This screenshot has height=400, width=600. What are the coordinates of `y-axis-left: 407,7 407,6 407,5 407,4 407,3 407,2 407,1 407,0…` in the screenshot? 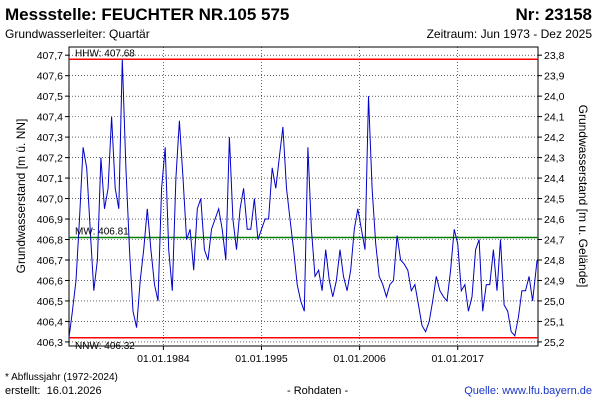 It's located at (53, 199).